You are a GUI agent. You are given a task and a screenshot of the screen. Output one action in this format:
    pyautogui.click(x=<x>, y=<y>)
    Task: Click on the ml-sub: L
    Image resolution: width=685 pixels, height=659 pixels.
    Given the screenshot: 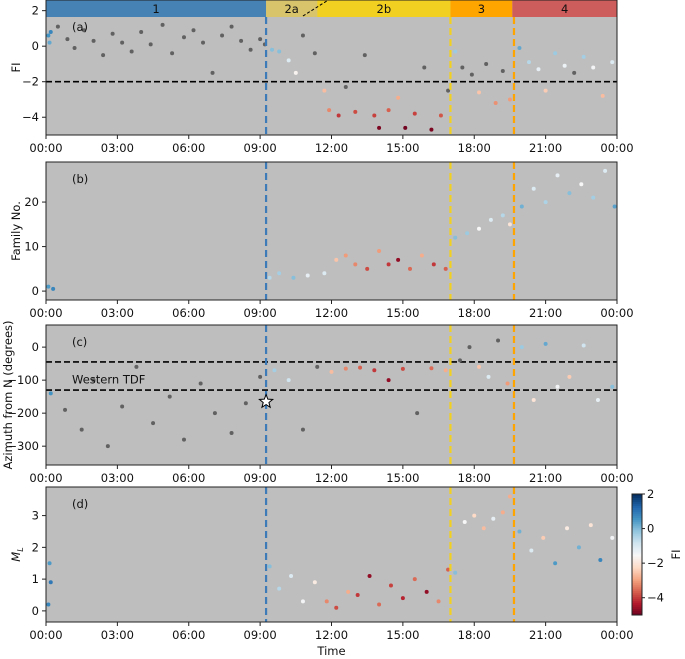 What is the action you would take?
    pyautogui.click(x=20, y=549)
    